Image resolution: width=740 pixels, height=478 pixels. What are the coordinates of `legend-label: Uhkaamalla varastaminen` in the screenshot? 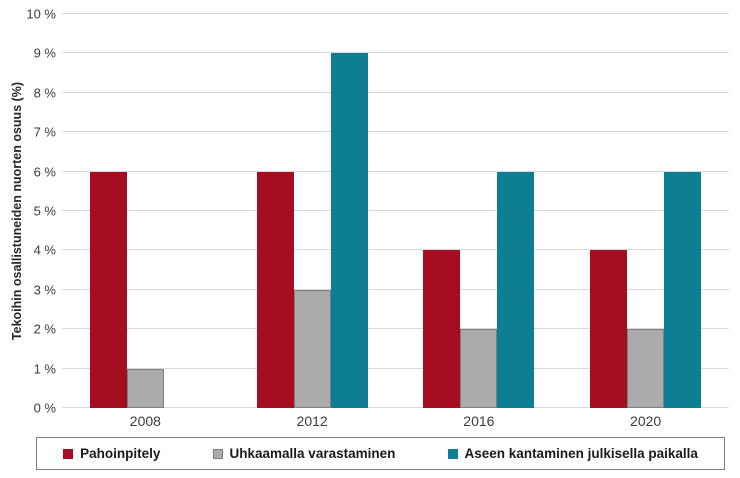 It's located at (312, 453).